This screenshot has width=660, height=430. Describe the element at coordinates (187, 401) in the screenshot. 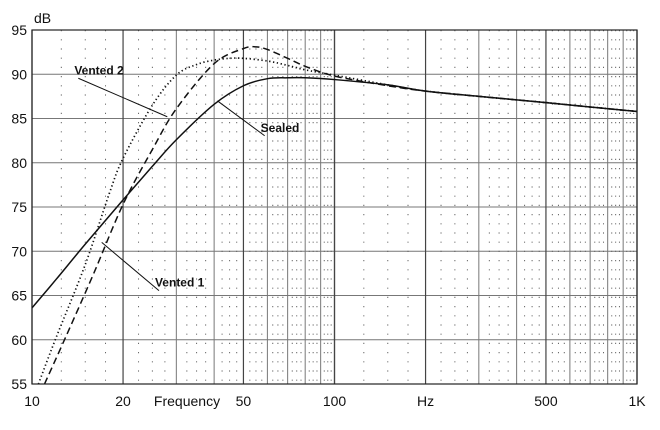

I see `x-axis-label: Frequency` at that location.